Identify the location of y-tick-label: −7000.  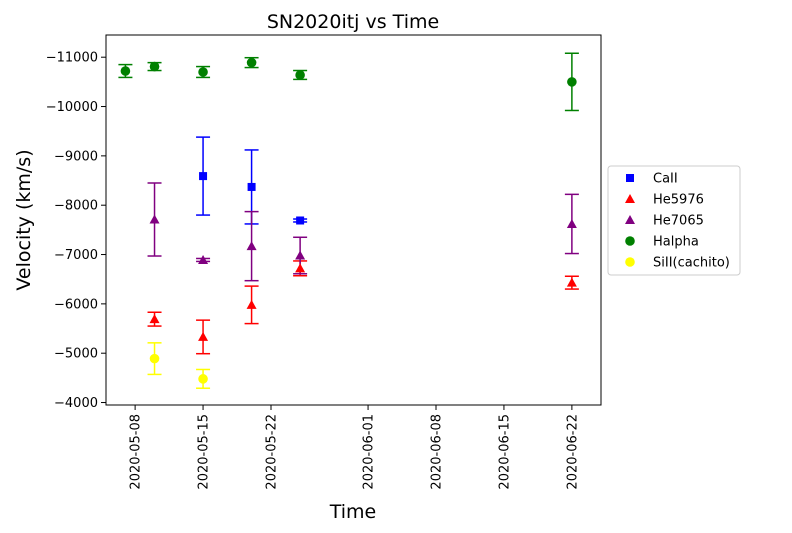
(76, 255).